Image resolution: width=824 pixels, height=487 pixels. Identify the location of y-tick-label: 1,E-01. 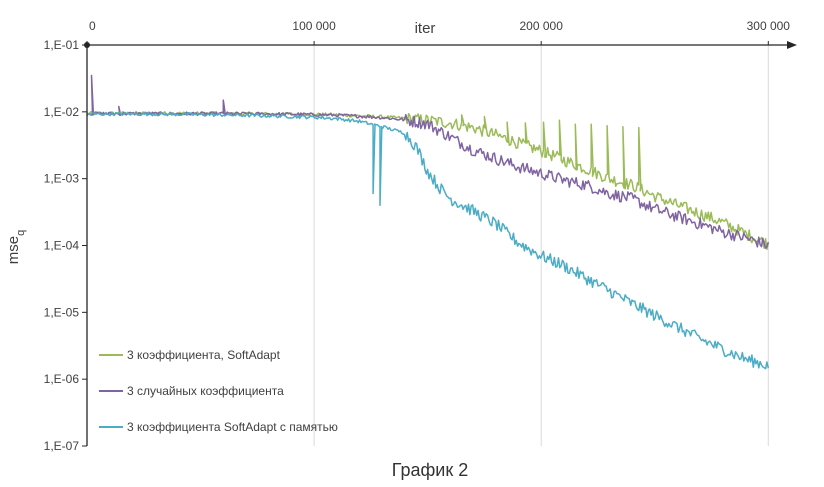
(62, 45).